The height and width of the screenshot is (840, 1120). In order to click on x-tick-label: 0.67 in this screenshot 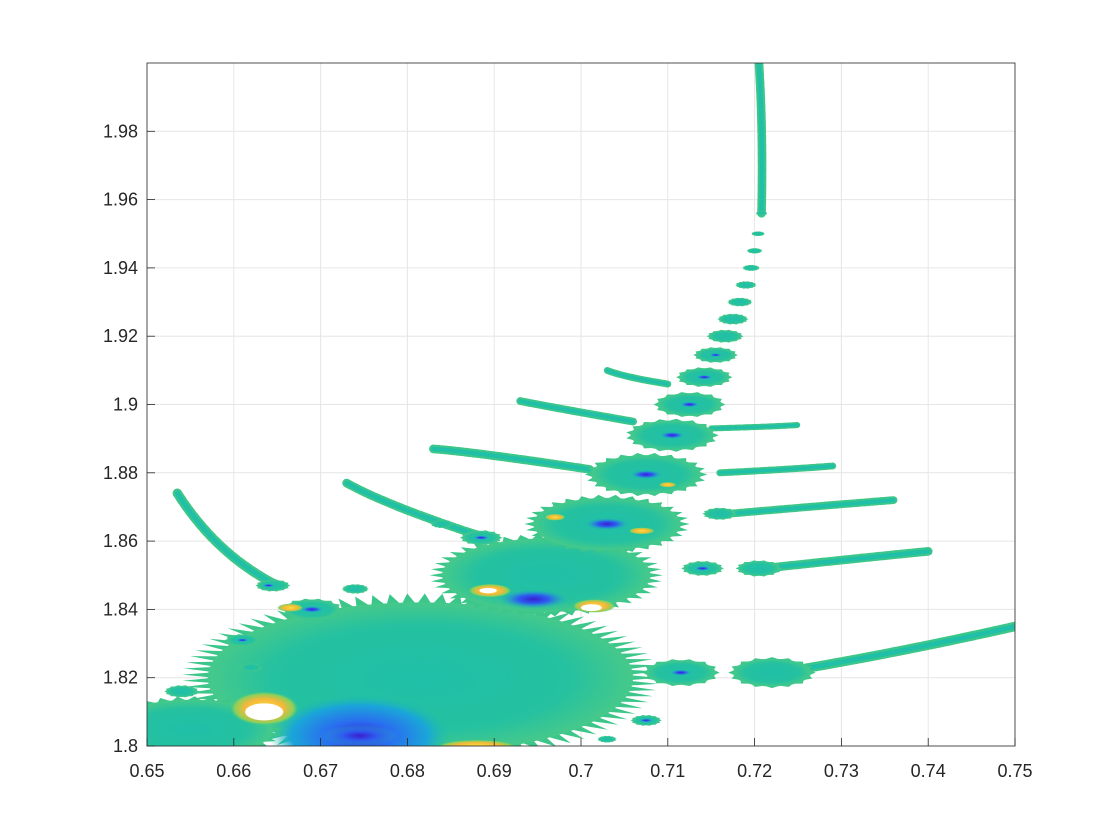, I will do `click(320, 771)`.